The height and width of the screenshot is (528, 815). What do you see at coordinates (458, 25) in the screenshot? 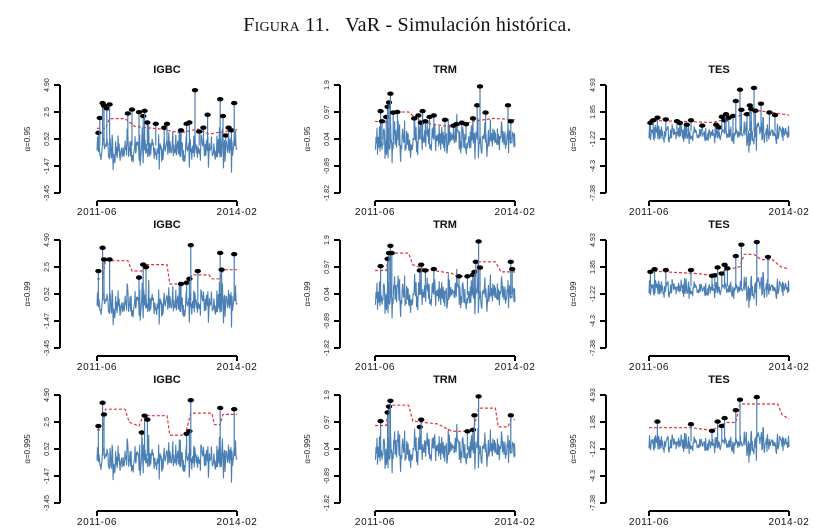
I see `figure-caption: VaR - Simulación histórica.` at bounding box center [458, 25].